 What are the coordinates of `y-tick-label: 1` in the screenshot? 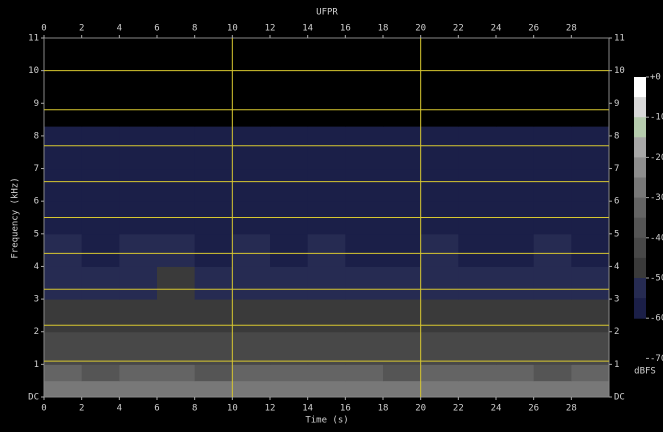 It's located at (36, 365).